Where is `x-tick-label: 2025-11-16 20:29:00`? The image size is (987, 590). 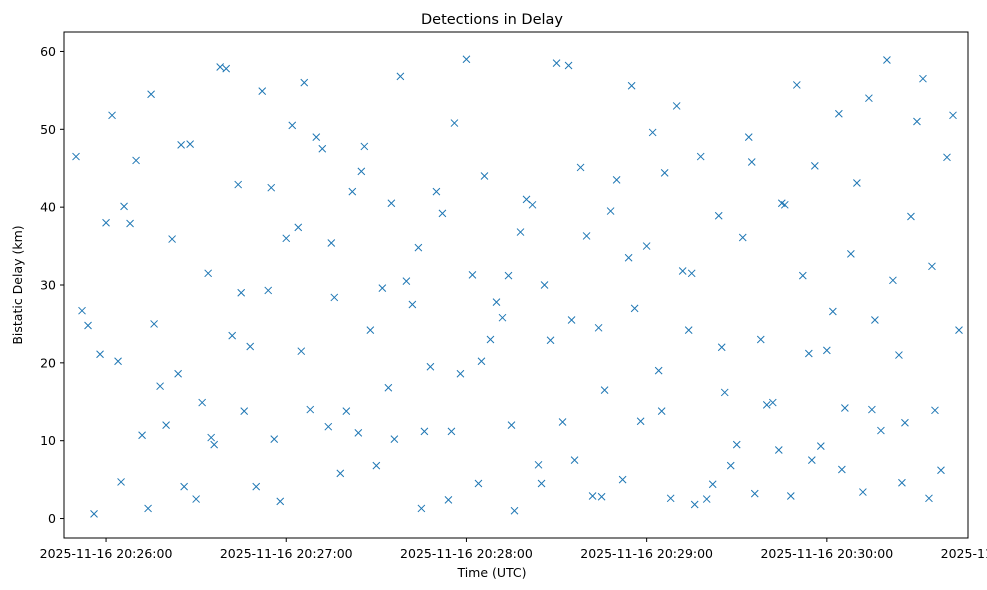 x-tick-label: 2025-11-16 20:29:00 is located at coordinates (646, 553).